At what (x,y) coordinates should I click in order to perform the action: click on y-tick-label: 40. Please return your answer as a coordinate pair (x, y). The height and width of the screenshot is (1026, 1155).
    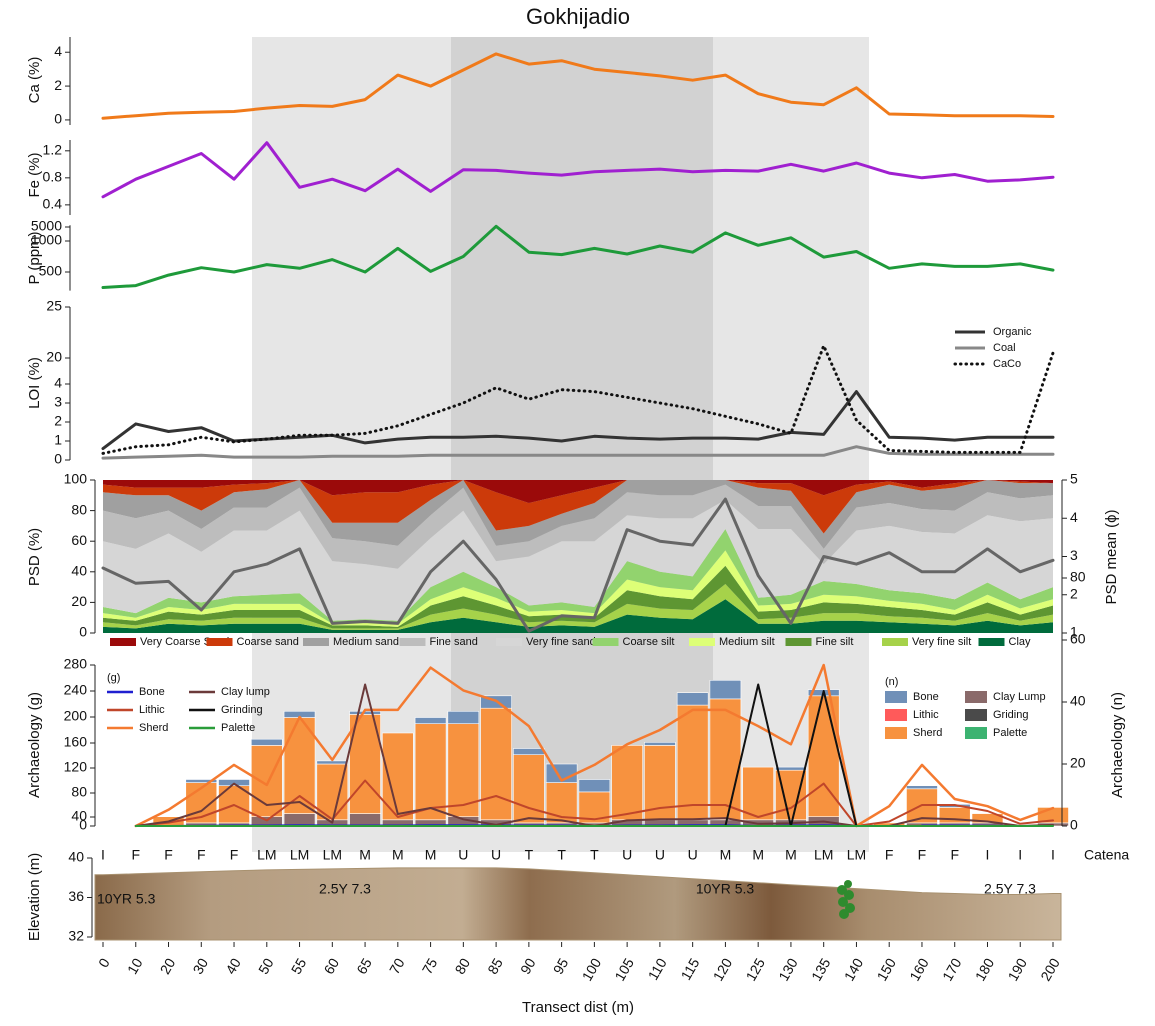
    Looking at the image, I should click on (76, 857).